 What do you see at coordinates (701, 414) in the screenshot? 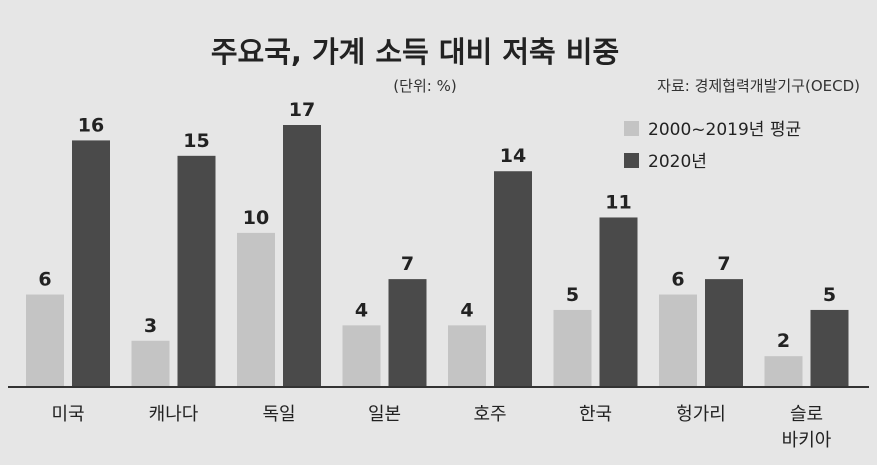
I see `x-tick-label-7: 헝가리` at bounding box center [701, 414].